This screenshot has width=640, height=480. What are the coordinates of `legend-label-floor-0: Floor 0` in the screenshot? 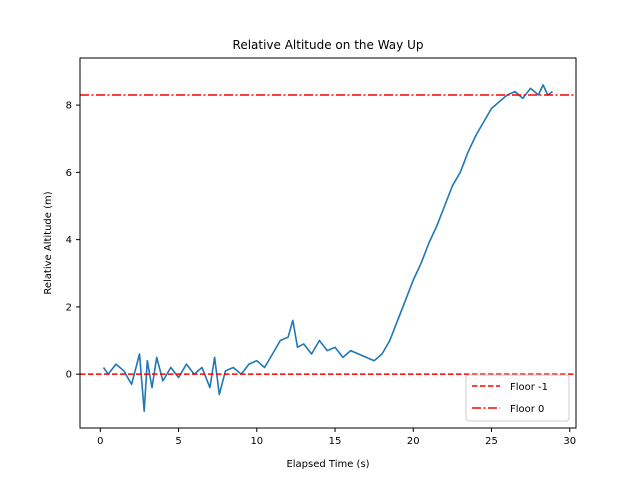 It's located at (527, 409).